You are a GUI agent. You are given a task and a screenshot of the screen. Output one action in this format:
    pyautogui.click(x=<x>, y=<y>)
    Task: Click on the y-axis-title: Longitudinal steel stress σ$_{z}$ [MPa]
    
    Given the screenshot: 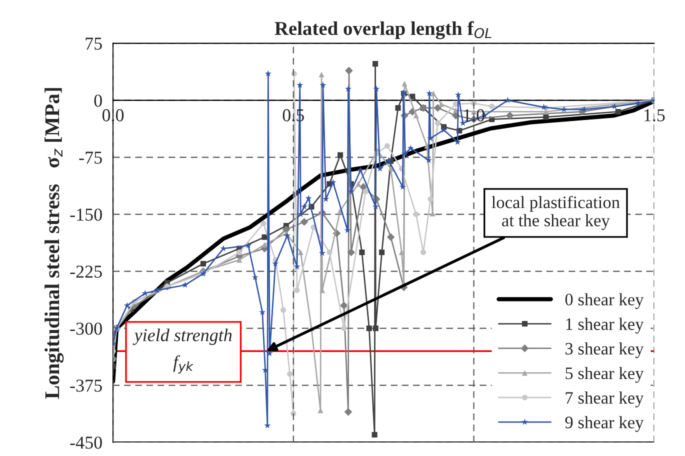 What is the action you would take?
    pyautogui.click(x=54, y=243)
    